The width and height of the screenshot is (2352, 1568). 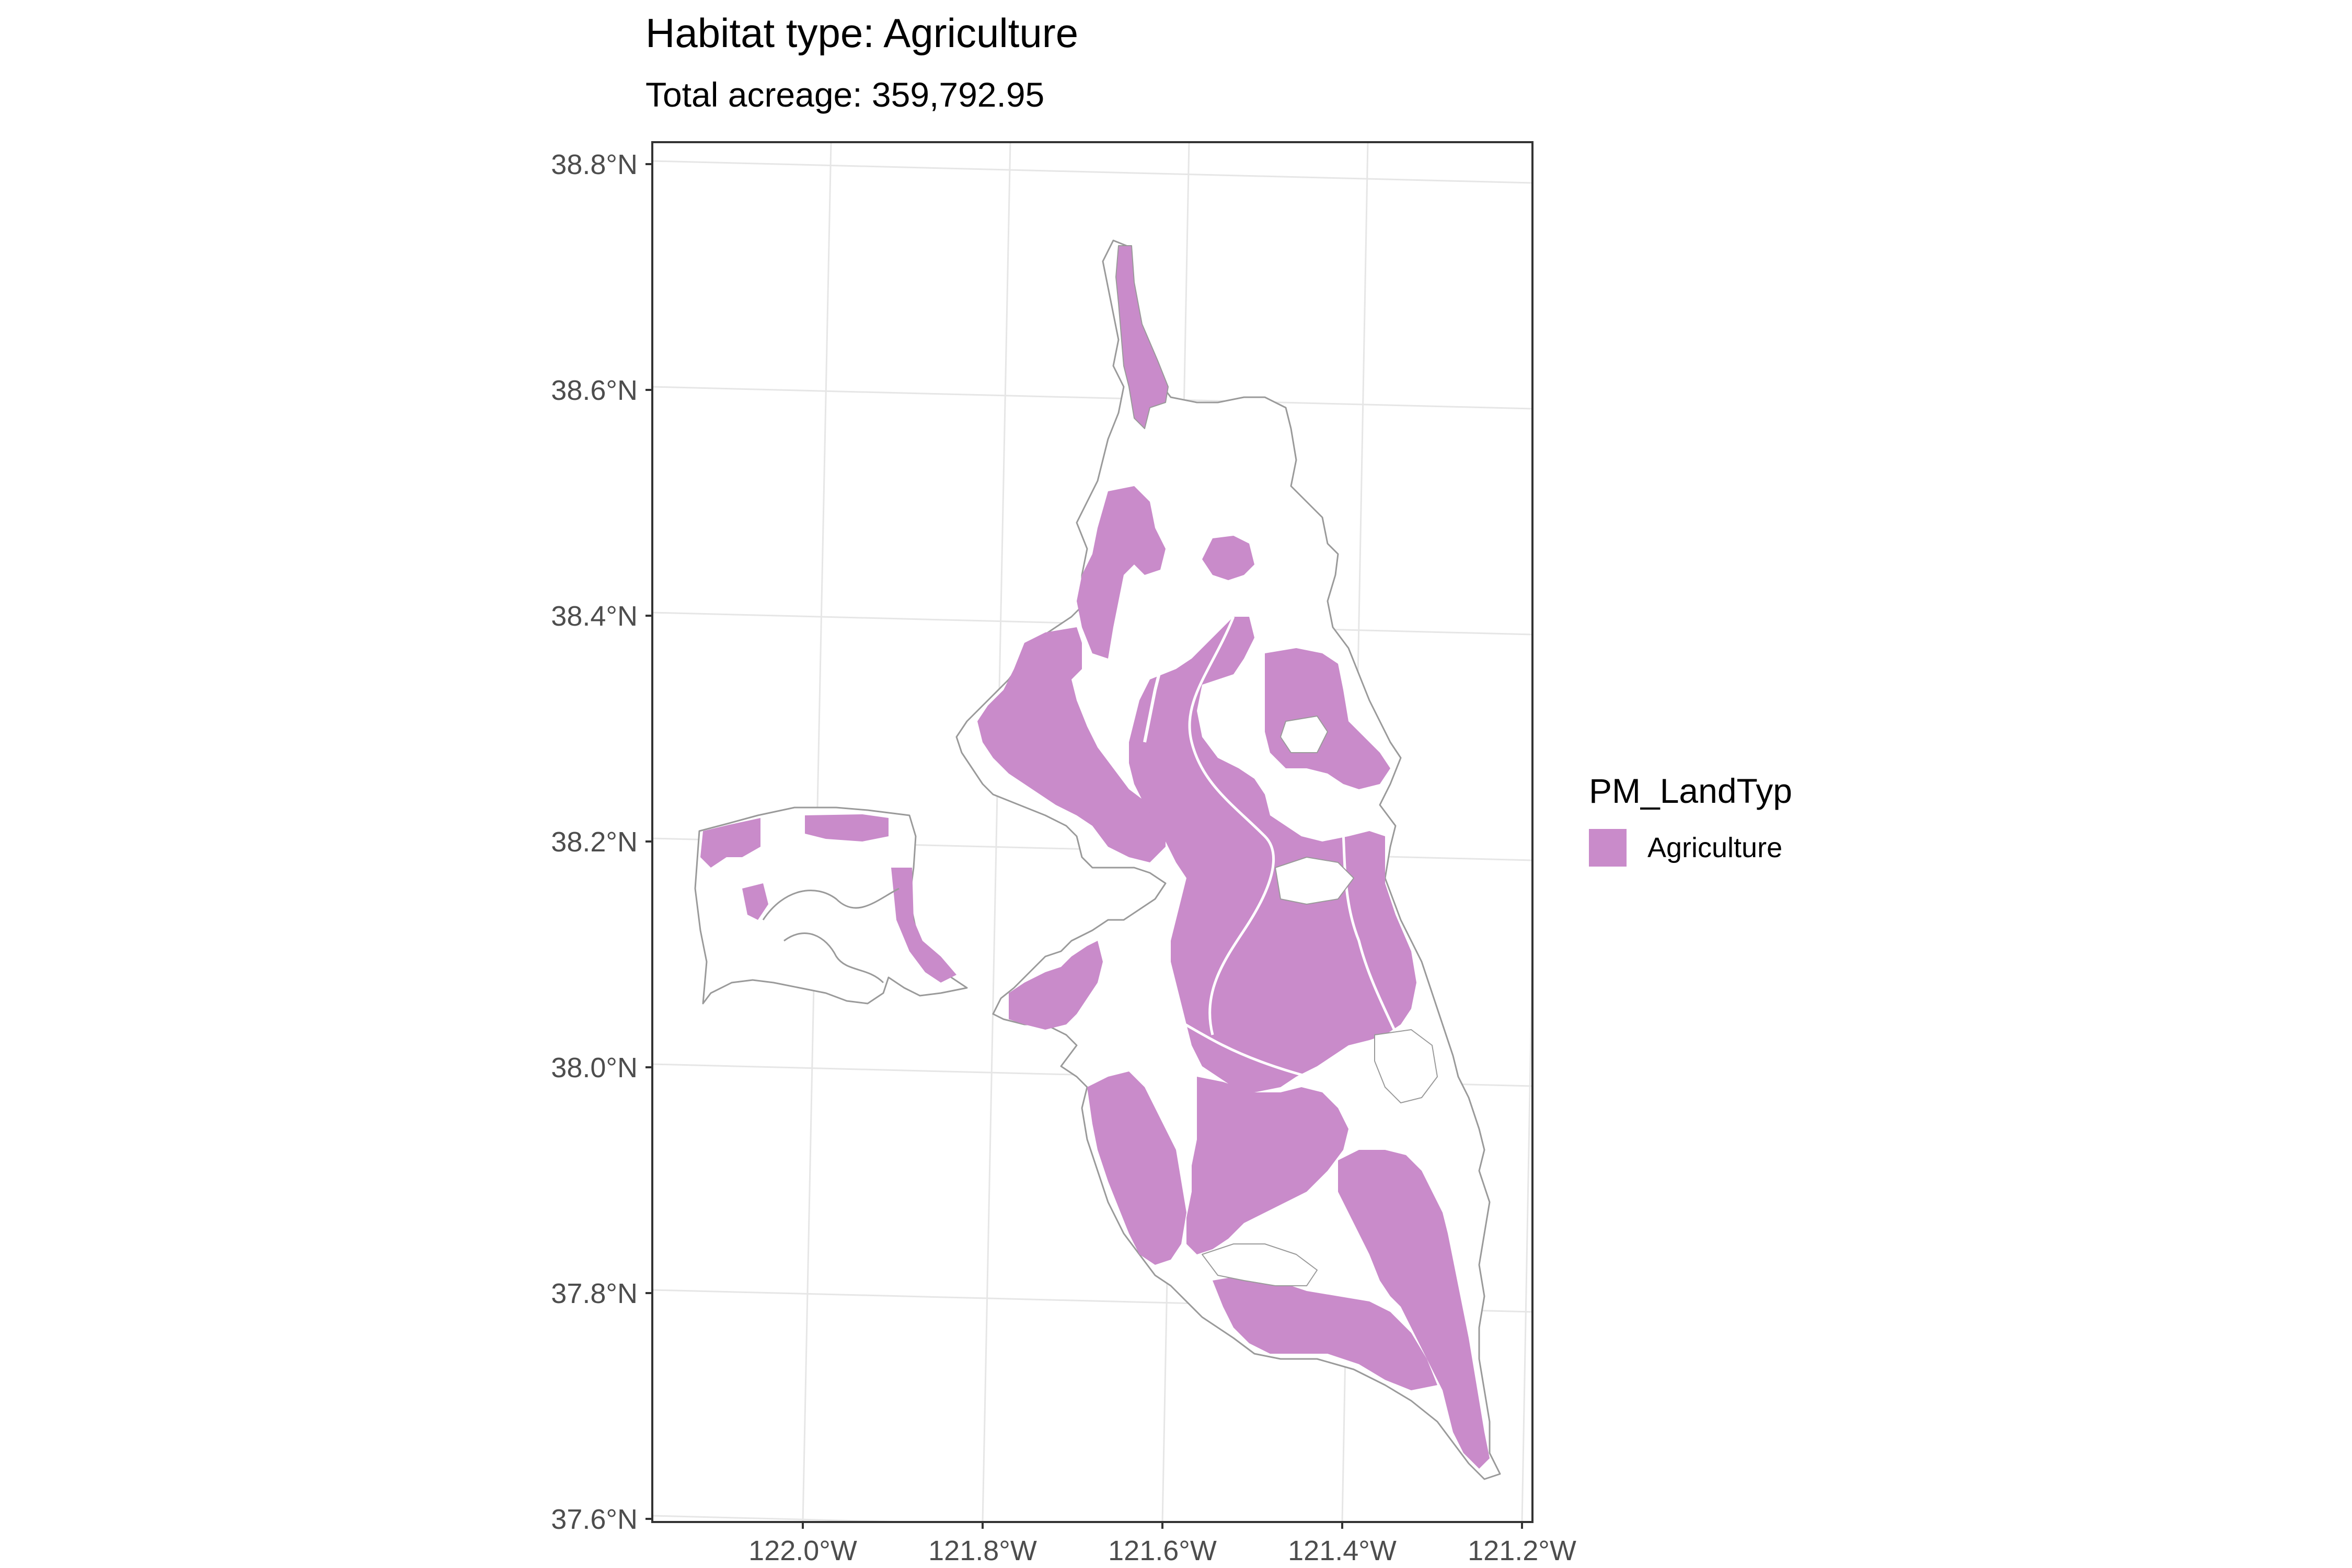 What do you see at coordinates (1071, 744) in the screenshot?
I see `region-agriculture-west-lobe` at bounding box center [1071, 744].